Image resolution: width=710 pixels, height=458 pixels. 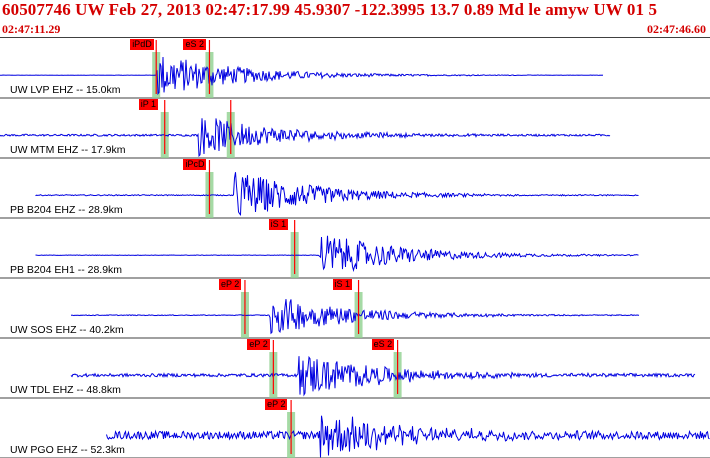 What do you see at coordinates (65, 390) in the screenshot?
I see `station-label: UW TDL EHZ -- 48.8km` at bounding box center [65, 390].